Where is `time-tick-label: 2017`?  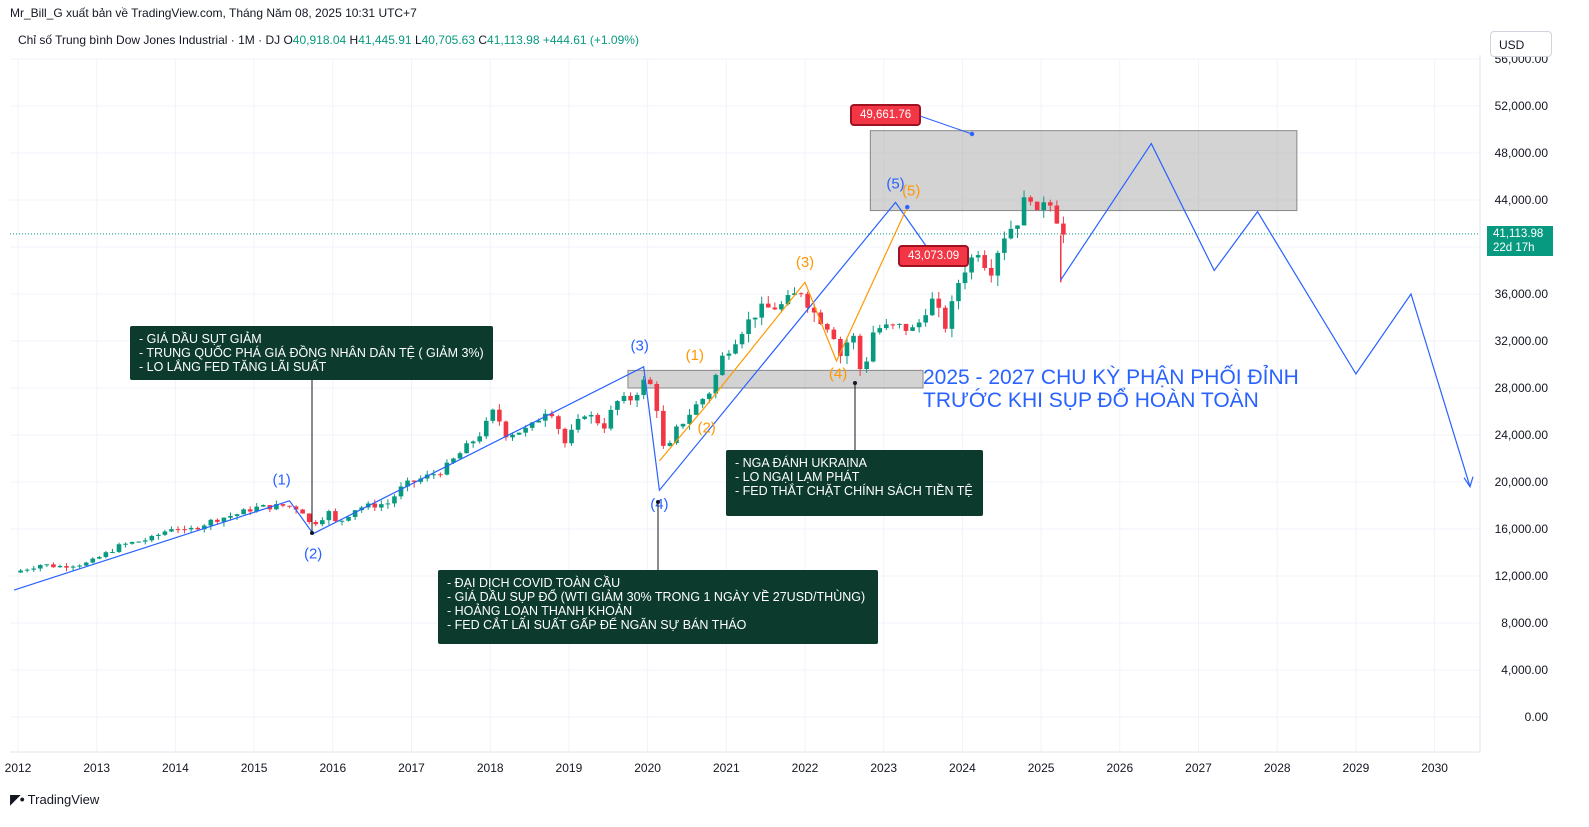
time-tick-label: 2017 is located at coordinates (411, 768).